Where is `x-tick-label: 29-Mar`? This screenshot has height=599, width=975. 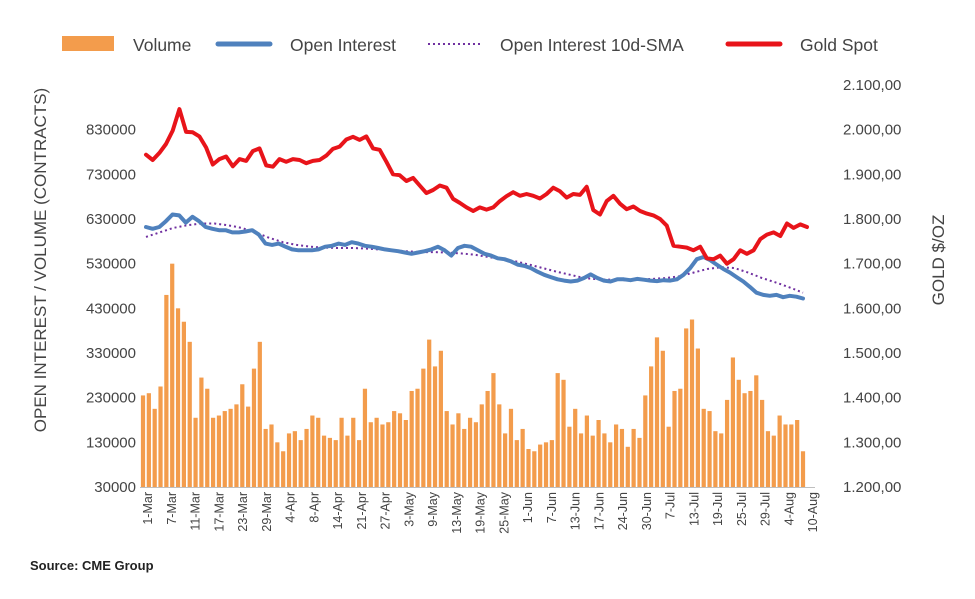 x-tick-label: 29-Mar is located at coordinates (267, 512).